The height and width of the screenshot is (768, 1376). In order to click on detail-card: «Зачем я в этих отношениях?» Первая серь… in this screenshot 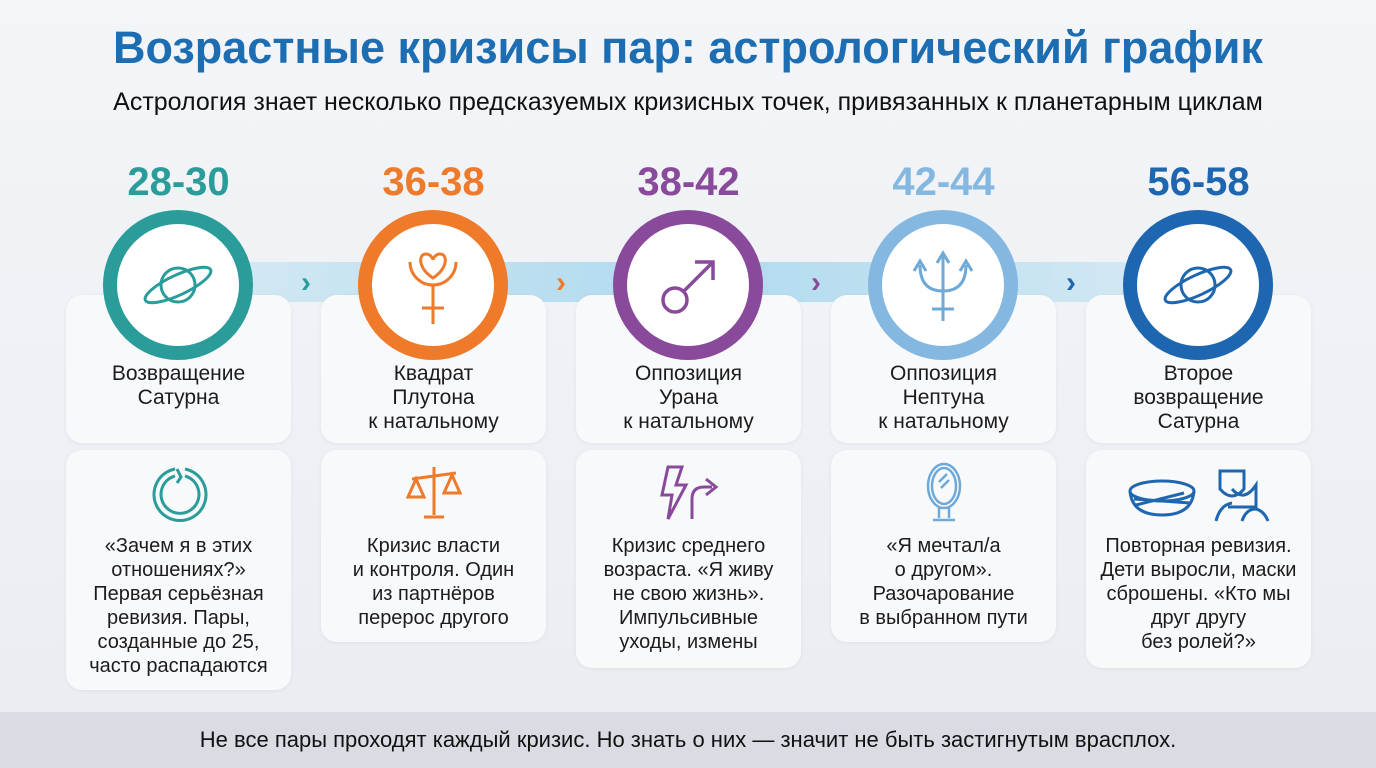, I will do `click(178, 570)`.